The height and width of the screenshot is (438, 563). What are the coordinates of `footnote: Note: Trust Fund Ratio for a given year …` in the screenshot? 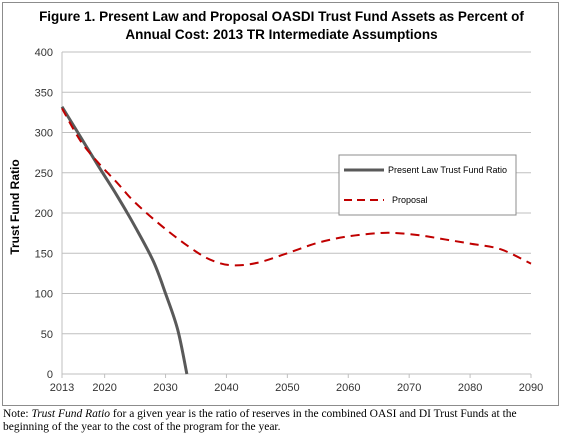 It's located at (282, 421).